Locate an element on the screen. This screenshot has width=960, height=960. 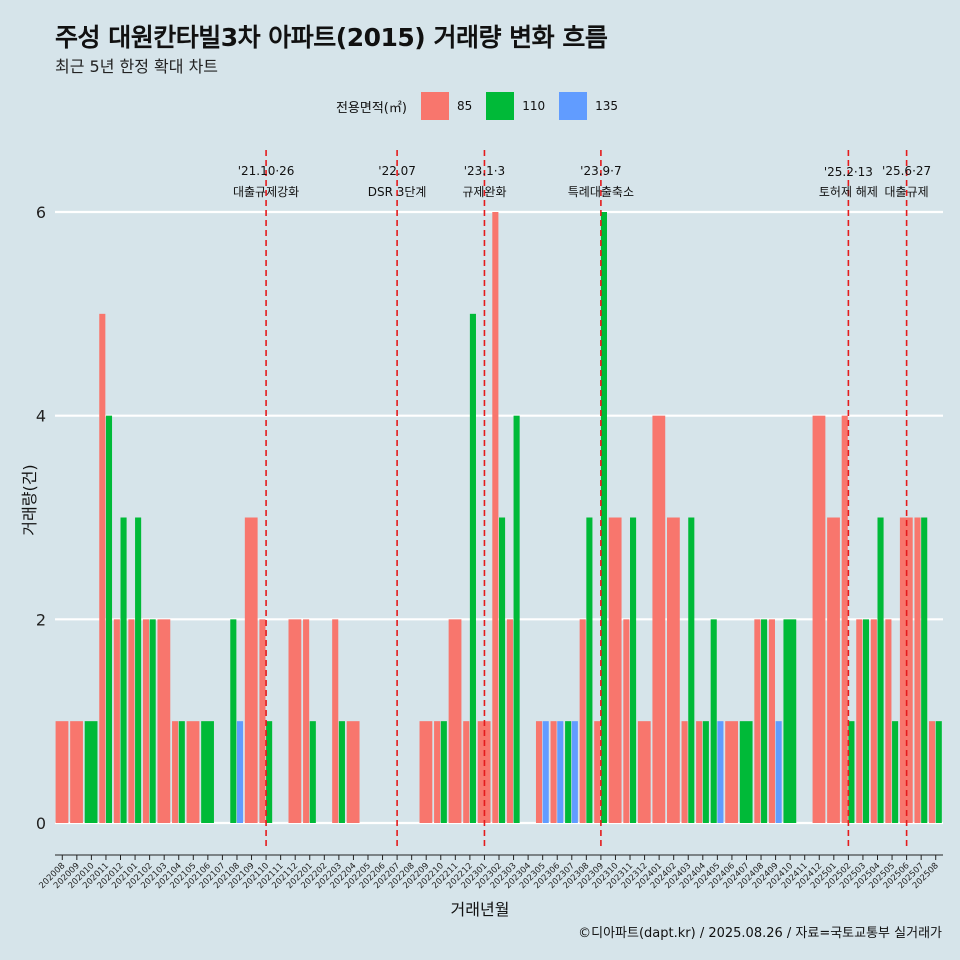
event-label-202110: 대출규제강화 is located at coordinates (266, 192).